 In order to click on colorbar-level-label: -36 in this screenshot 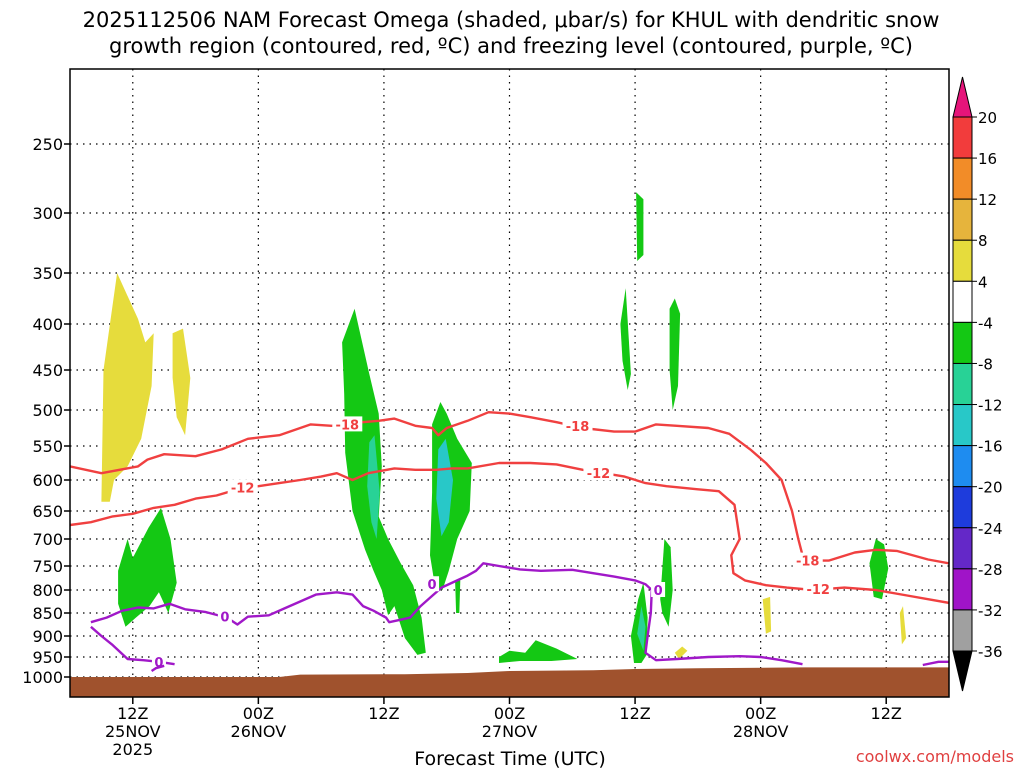, I will do `click(990, 652)`.